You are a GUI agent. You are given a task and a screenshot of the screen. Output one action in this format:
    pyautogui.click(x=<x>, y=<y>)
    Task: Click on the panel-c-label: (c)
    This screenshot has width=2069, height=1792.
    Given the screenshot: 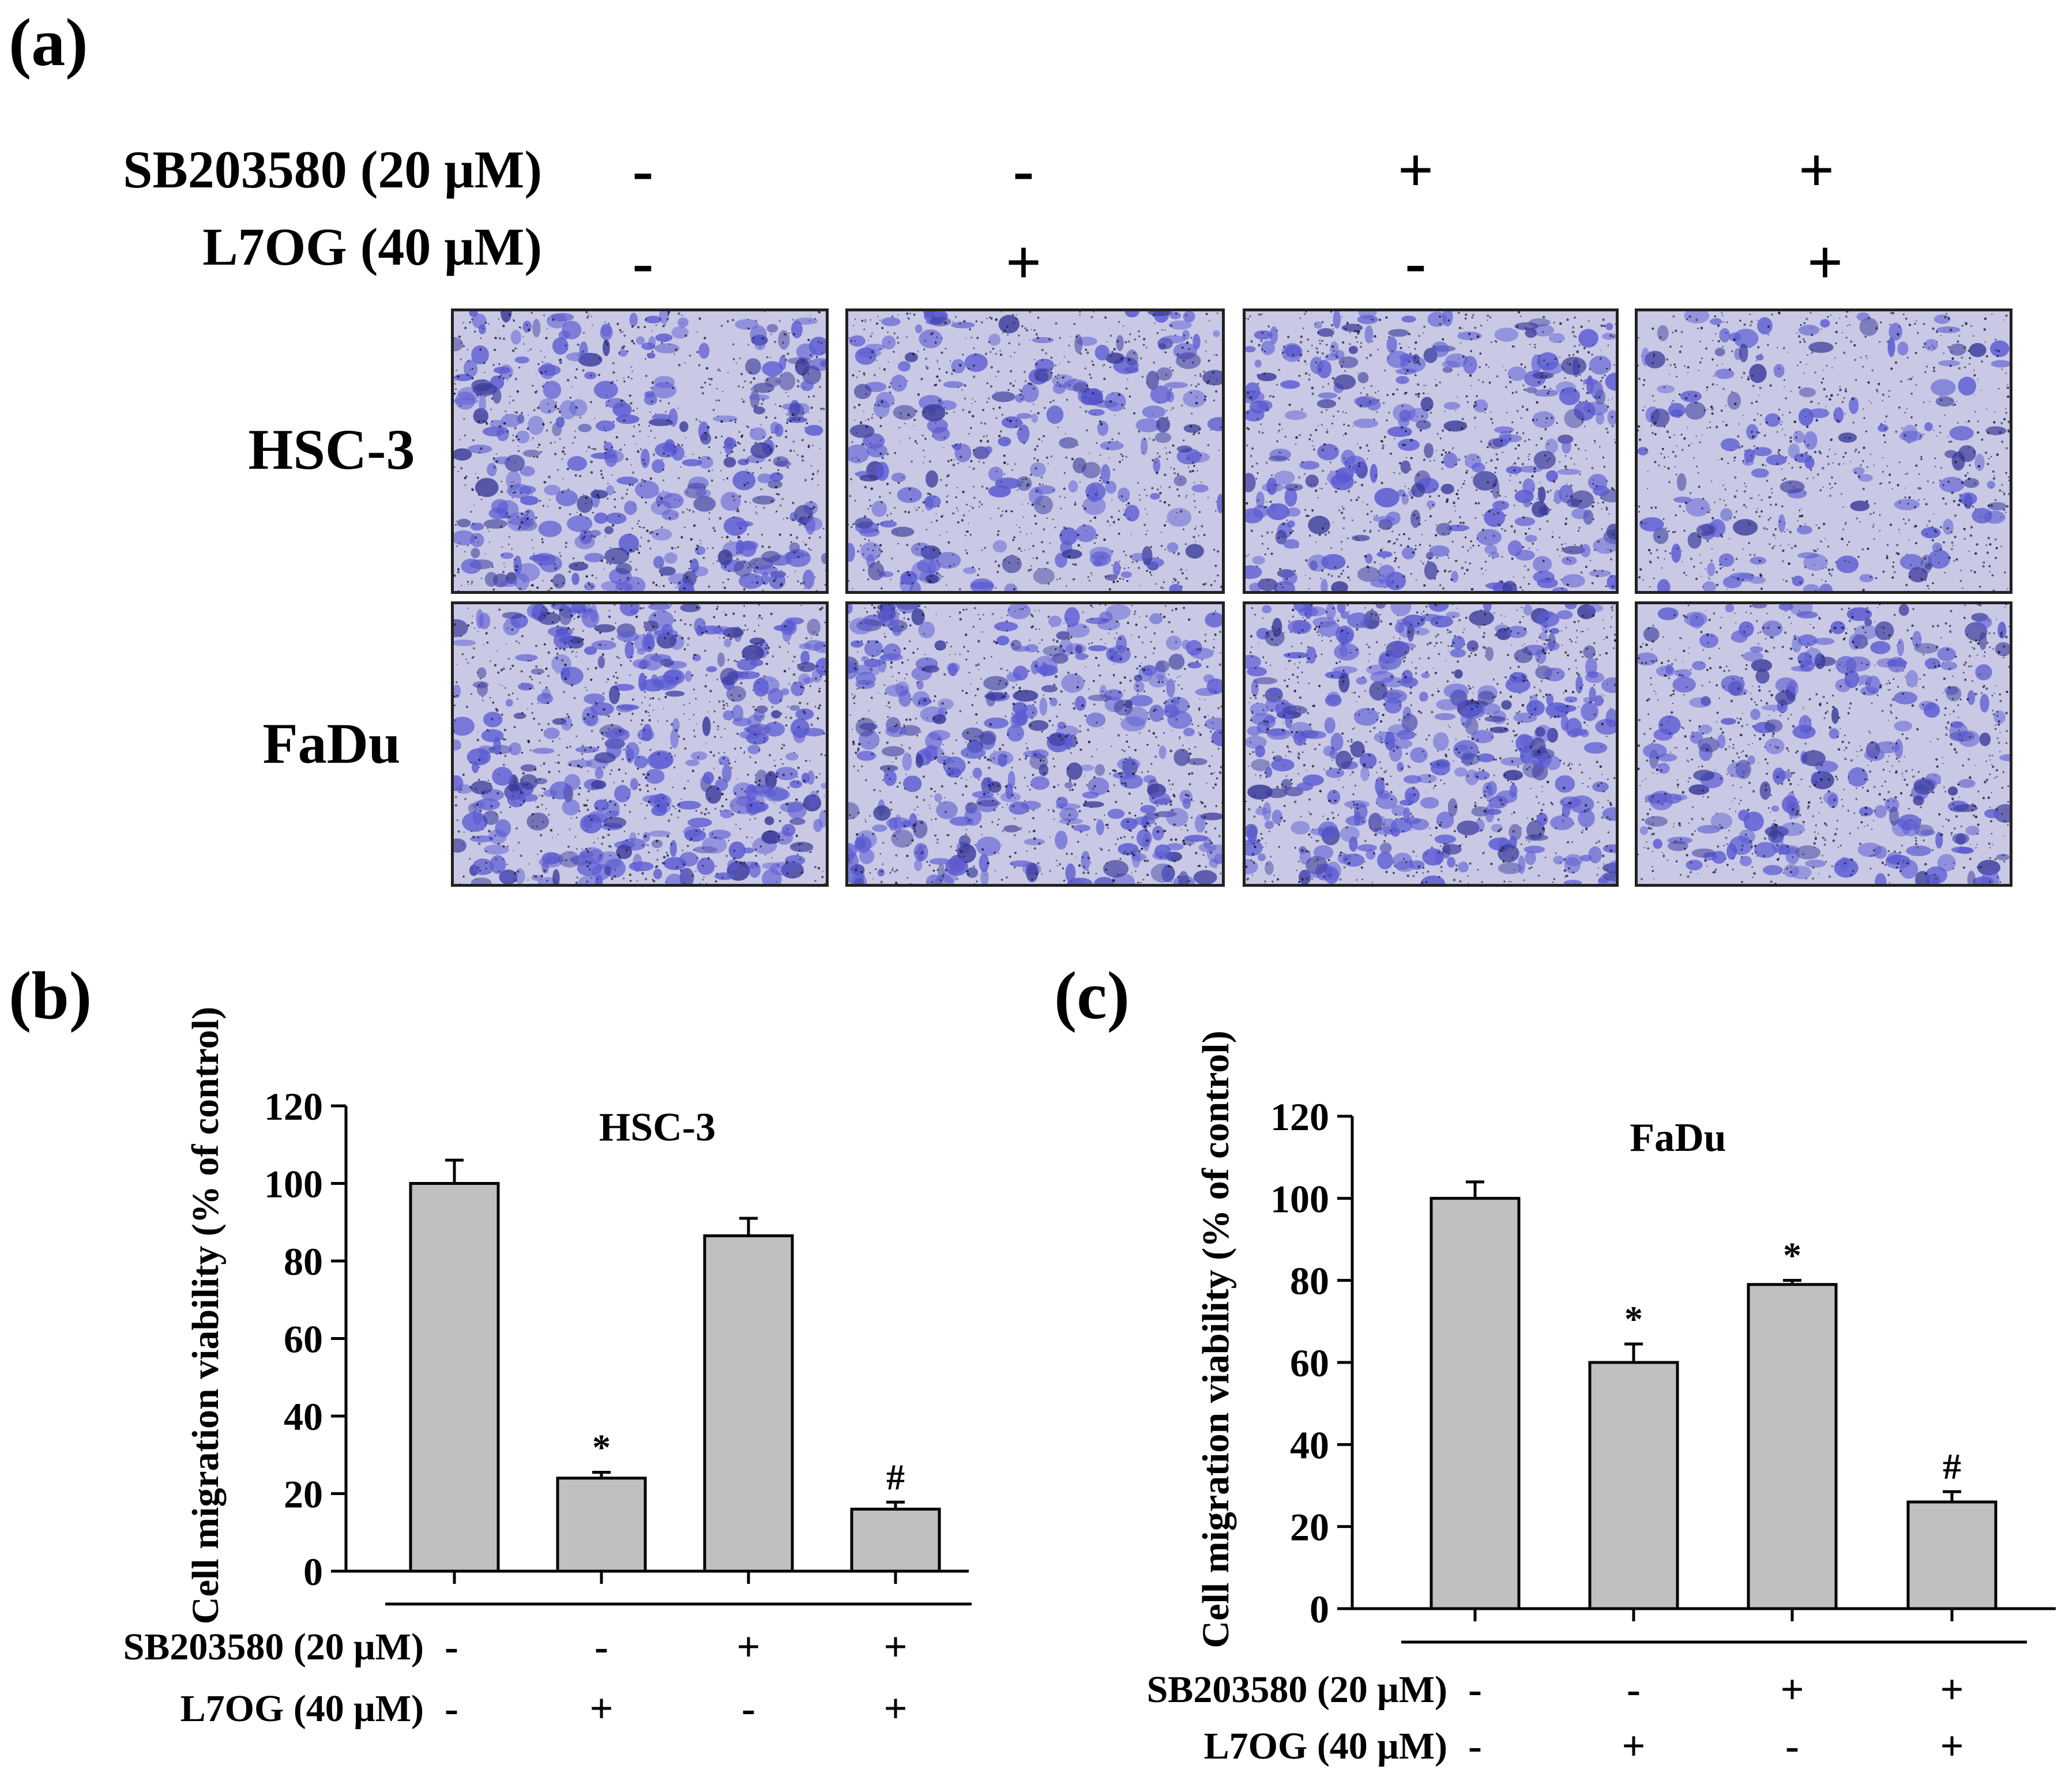 What is the action you would take?
    pyautogui.click(x=1092, y=995)
    